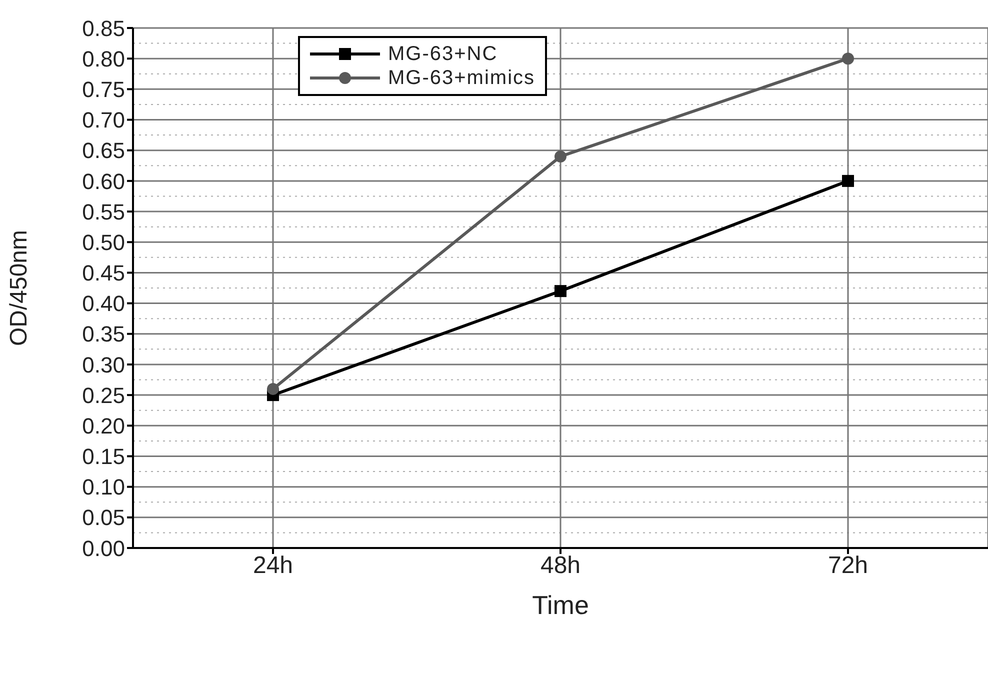  Describe the element at coordinates (273, 566) in the screenshot. I see `x-tick-label: 24h` at that location.